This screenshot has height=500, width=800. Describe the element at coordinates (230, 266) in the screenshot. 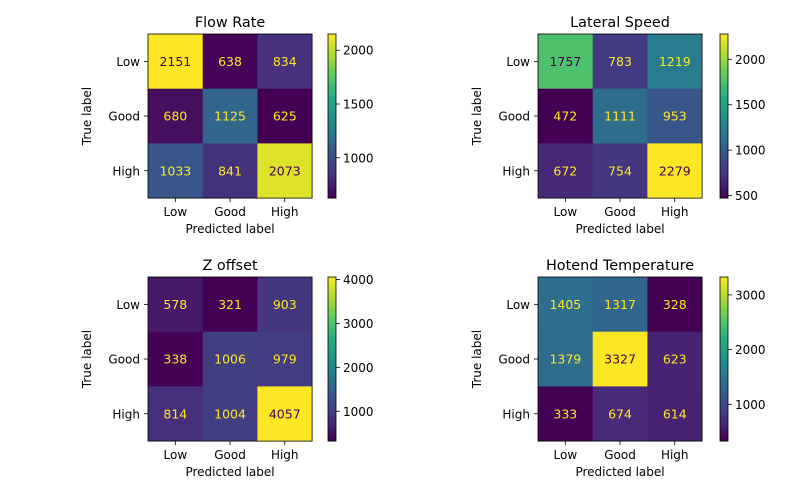

I see `chart-title: Z offset` at that location.